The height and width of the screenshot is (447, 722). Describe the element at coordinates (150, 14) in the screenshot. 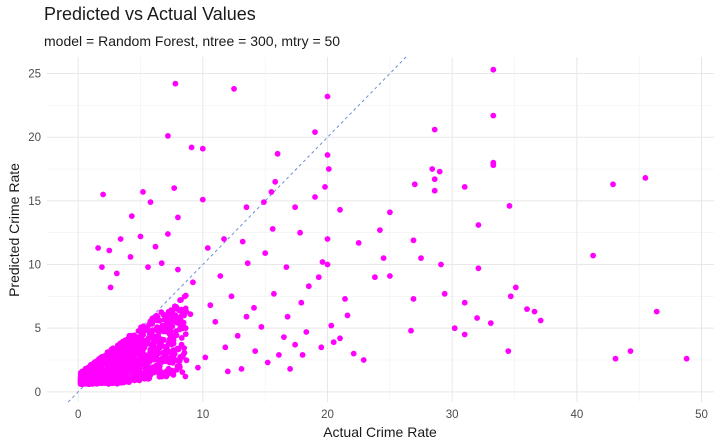

I see `chart-title: Predicted vs Actual Values` at that location.